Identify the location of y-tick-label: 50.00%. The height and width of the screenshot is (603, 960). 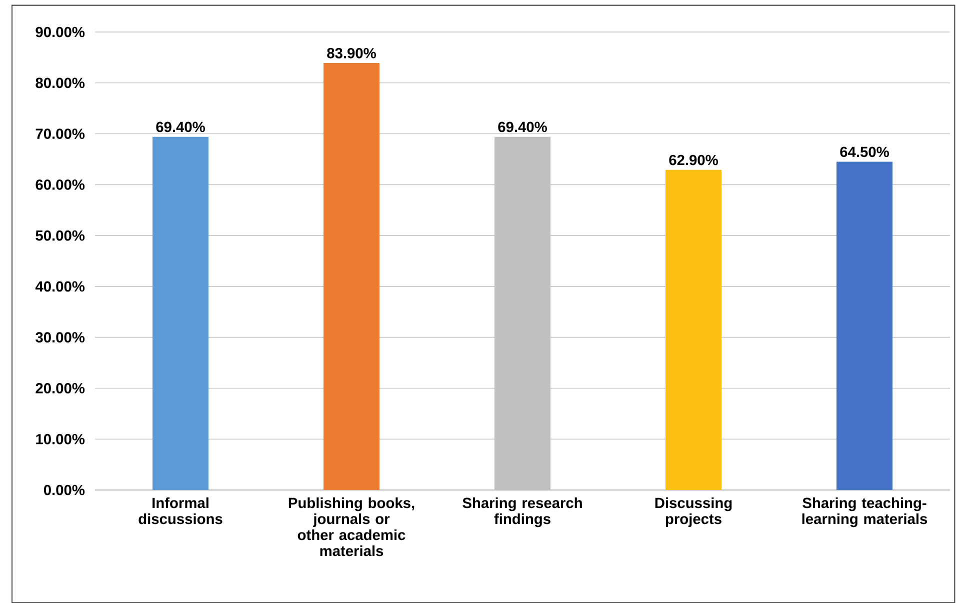
(60, 235).